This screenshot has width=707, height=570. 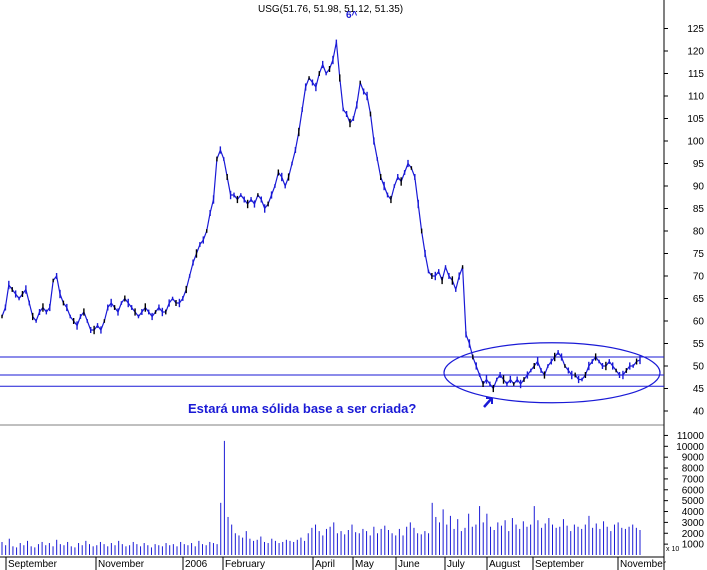 I want to click on volume-tick-label: 2000, so click(x=693, y=534).